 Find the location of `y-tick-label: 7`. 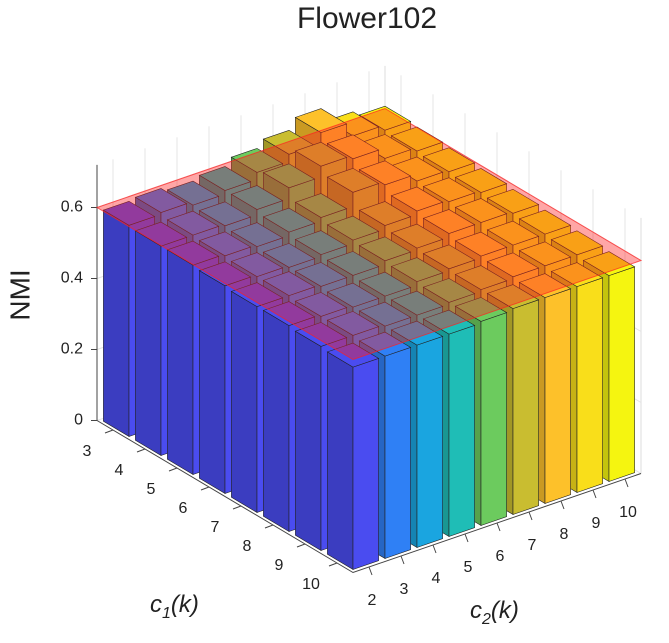

y-tick-label: 7 is located at coordinates (532, 545).